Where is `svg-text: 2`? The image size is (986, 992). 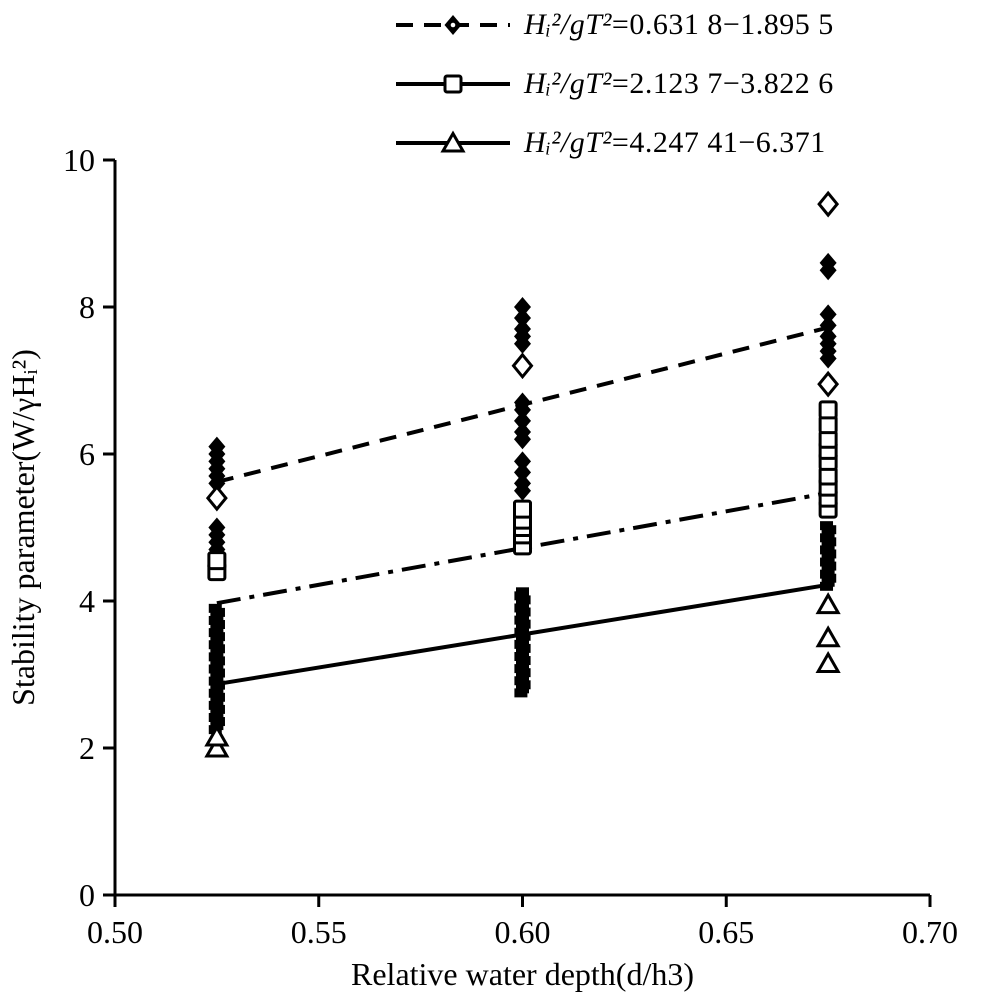
svg-text: 2 is located at coordinates (87, 748).